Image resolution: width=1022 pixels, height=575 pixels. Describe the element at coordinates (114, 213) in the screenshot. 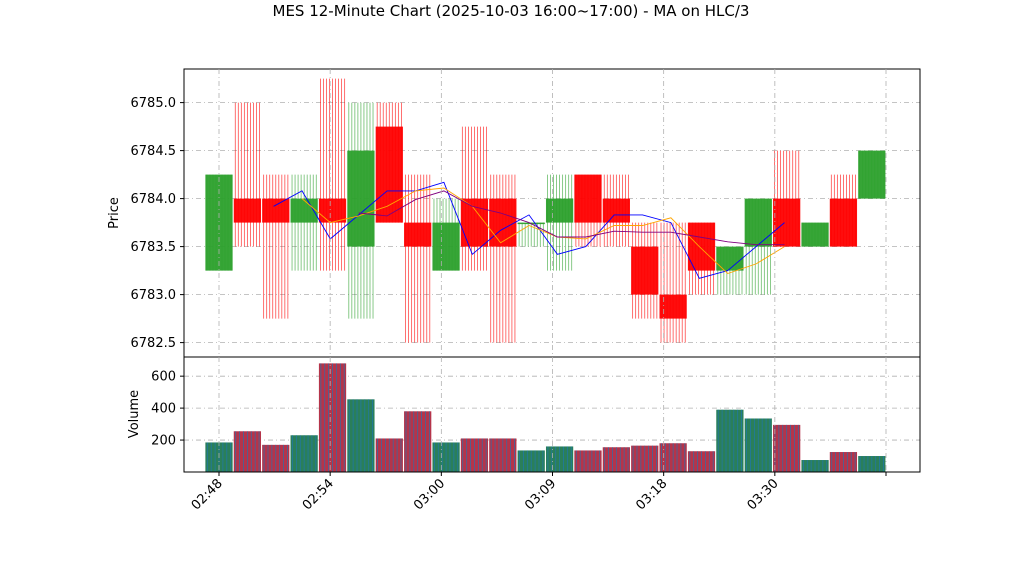

I see `price-axis-label: Price` at that location.